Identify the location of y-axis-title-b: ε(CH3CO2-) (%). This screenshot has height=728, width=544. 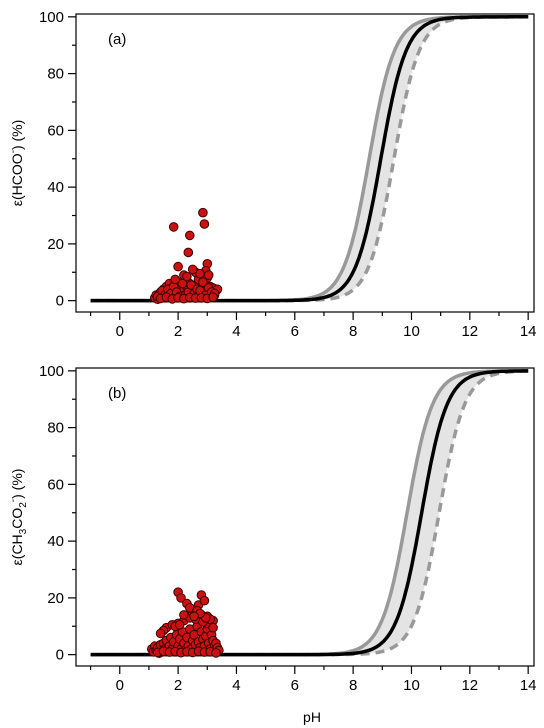
(18, 517).